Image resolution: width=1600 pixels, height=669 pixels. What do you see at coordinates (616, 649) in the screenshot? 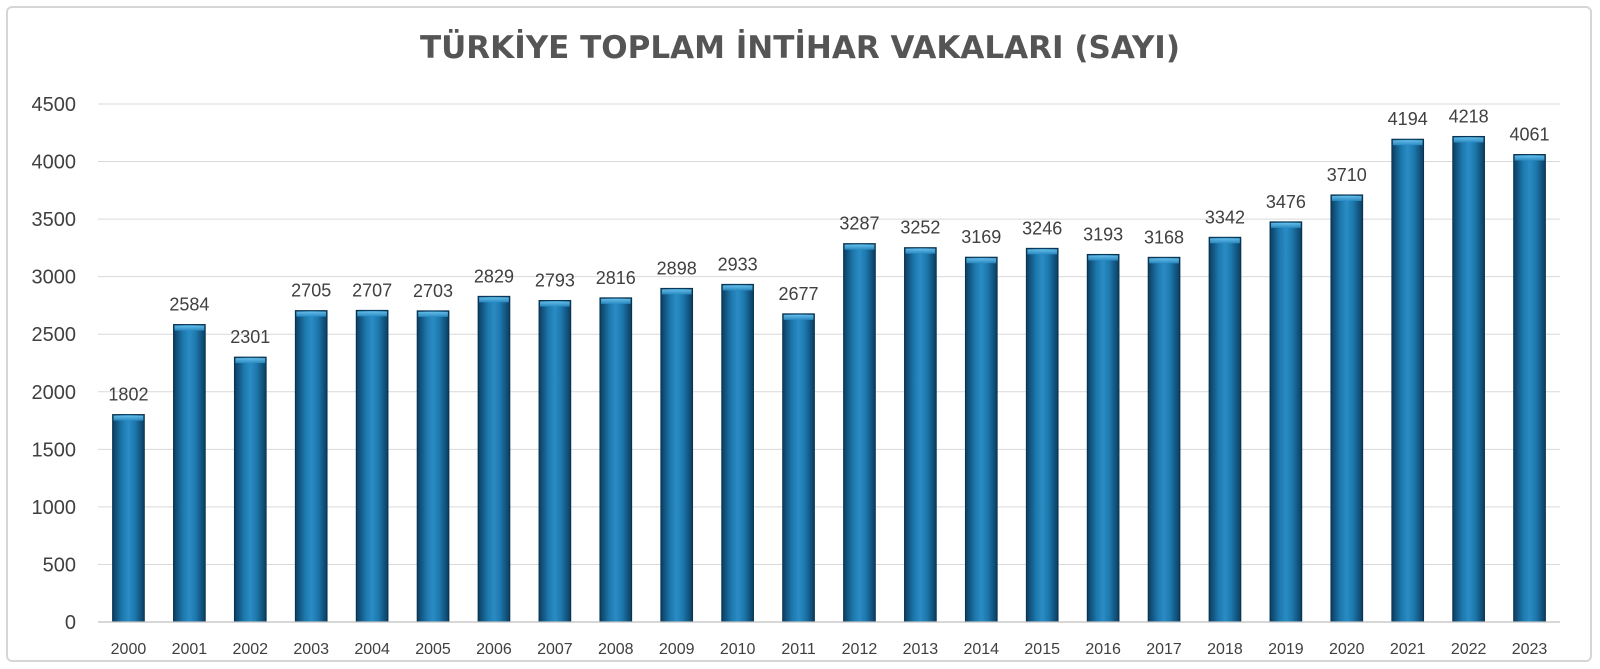
I see `x-tick-label: 2008` at bounding box center [616, 649].